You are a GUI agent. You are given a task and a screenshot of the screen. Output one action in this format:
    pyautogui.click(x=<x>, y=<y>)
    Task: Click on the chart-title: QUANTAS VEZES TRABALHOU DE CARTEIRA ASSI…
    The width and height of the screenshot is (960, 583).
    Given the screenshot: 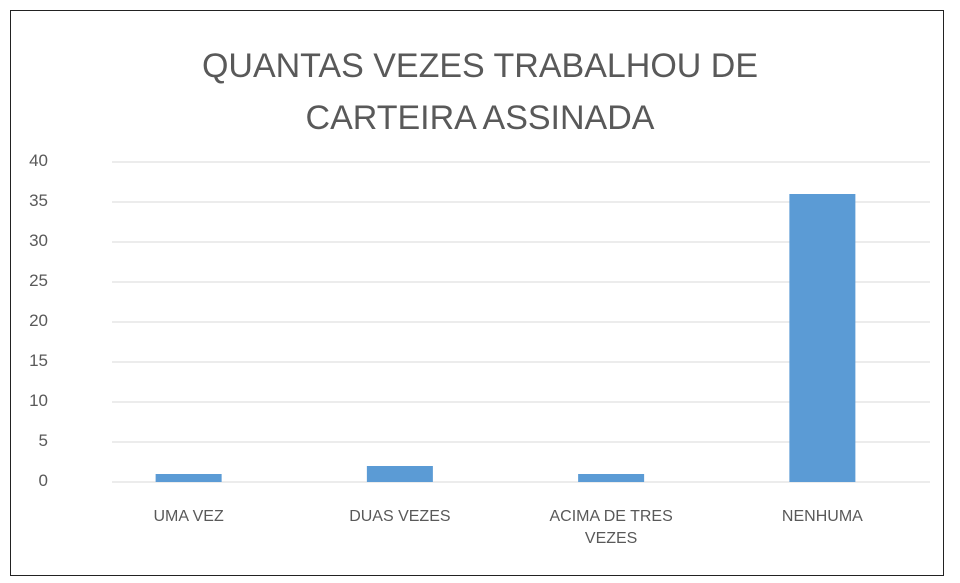 What is the action you would take?
    pyautogui.click(x=480, y=92)
    